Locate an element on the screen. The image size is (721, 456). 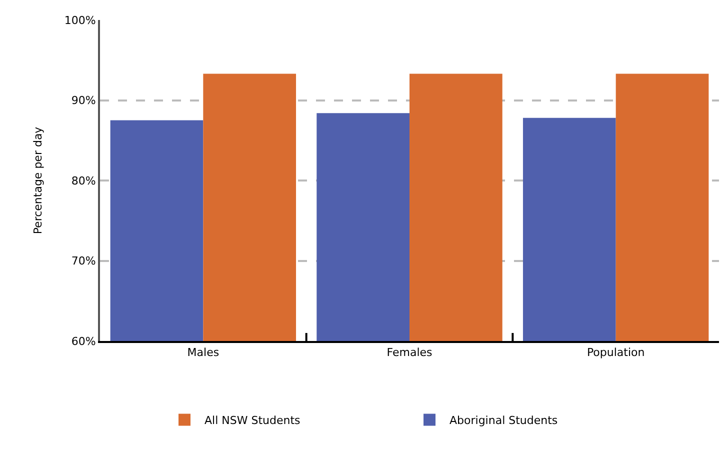
y-axis-title: Percentage per day is located at coordinates (37, 180).